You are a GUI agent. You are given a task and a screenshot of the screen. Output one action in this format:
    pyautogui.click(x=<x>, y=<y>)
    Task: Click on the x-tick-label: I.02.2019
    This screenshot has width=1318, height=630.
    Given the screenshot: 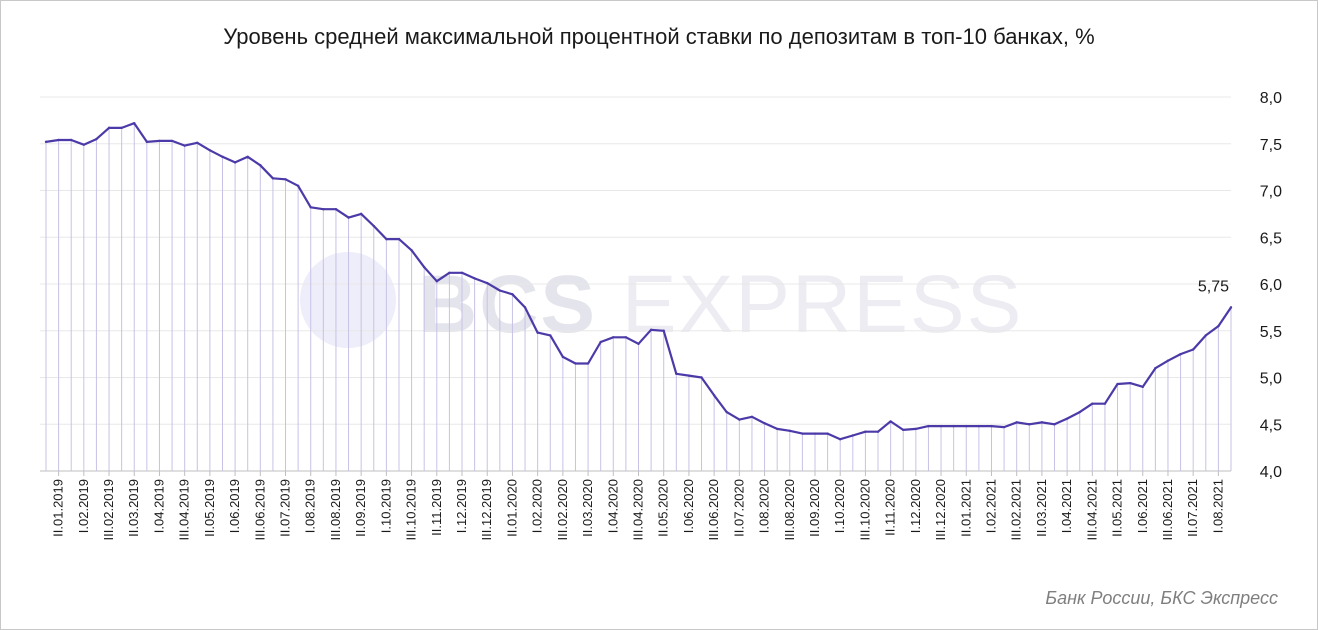 What is the action you would take?
    pyautogui.click(x=83, y=506)
    